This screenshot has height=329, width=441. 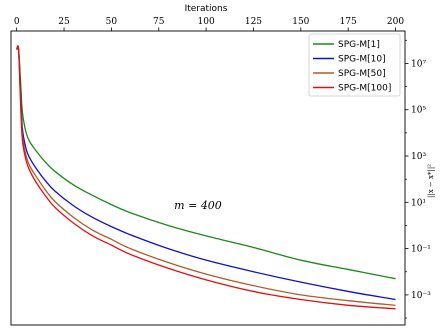 What do you see at coordinates (431, 181) in the screenshot?
I see `y-axis-title: ||x − x*||²` at bounding box center [431, 181].